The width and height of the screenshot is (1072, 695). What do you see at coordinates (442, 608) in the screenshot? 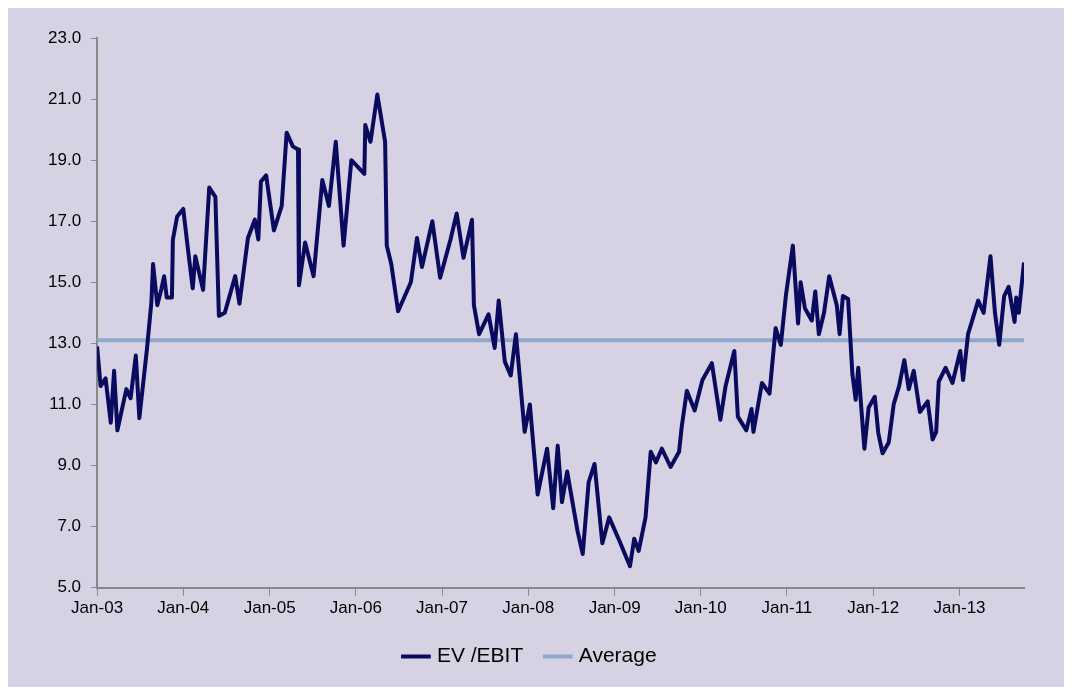
I see `x-tick-label: Jan-07` at bounding box center [442, 608].